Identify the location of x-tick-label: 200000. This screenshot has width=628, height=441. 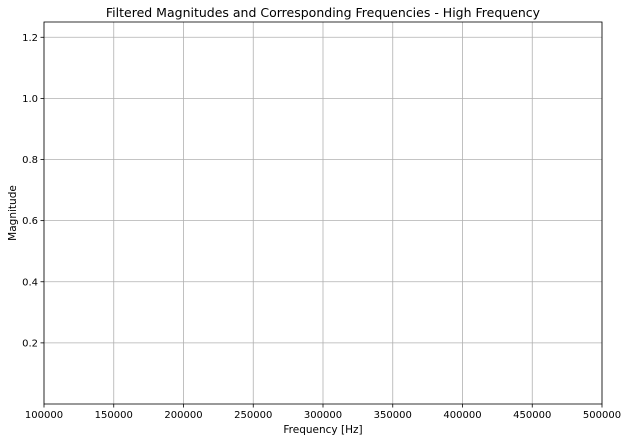
(183, 415).